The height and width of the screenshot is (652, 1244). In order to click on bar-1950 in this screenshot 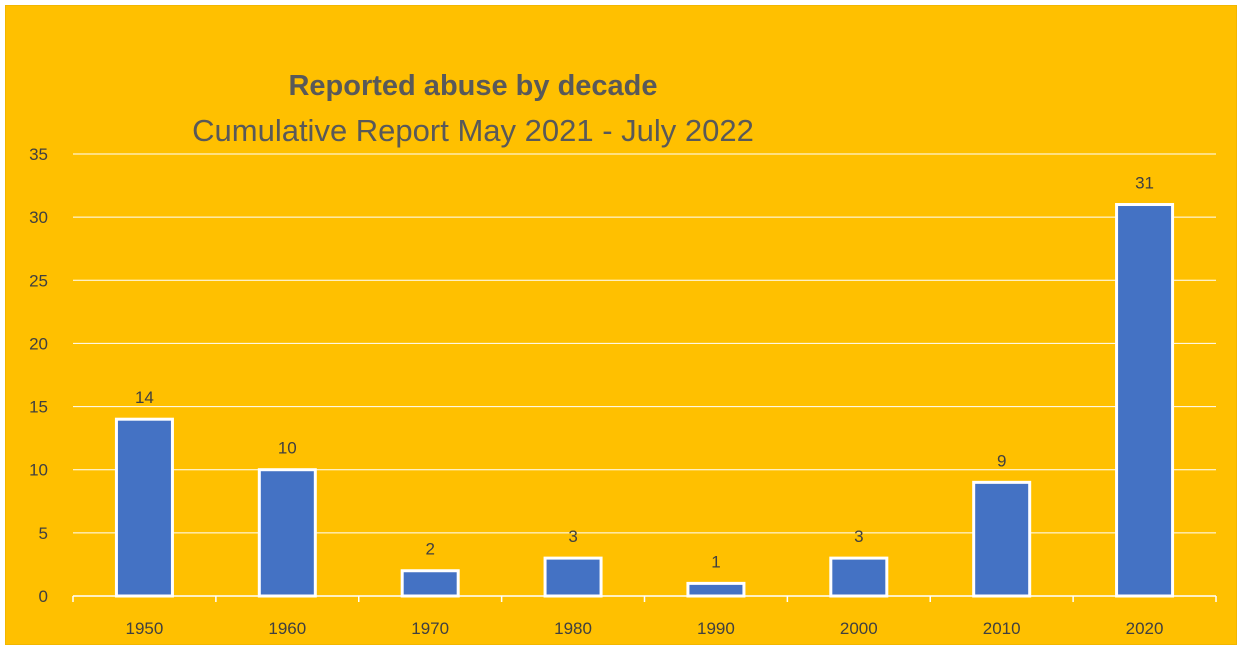, I will do `click(144, 507)`.